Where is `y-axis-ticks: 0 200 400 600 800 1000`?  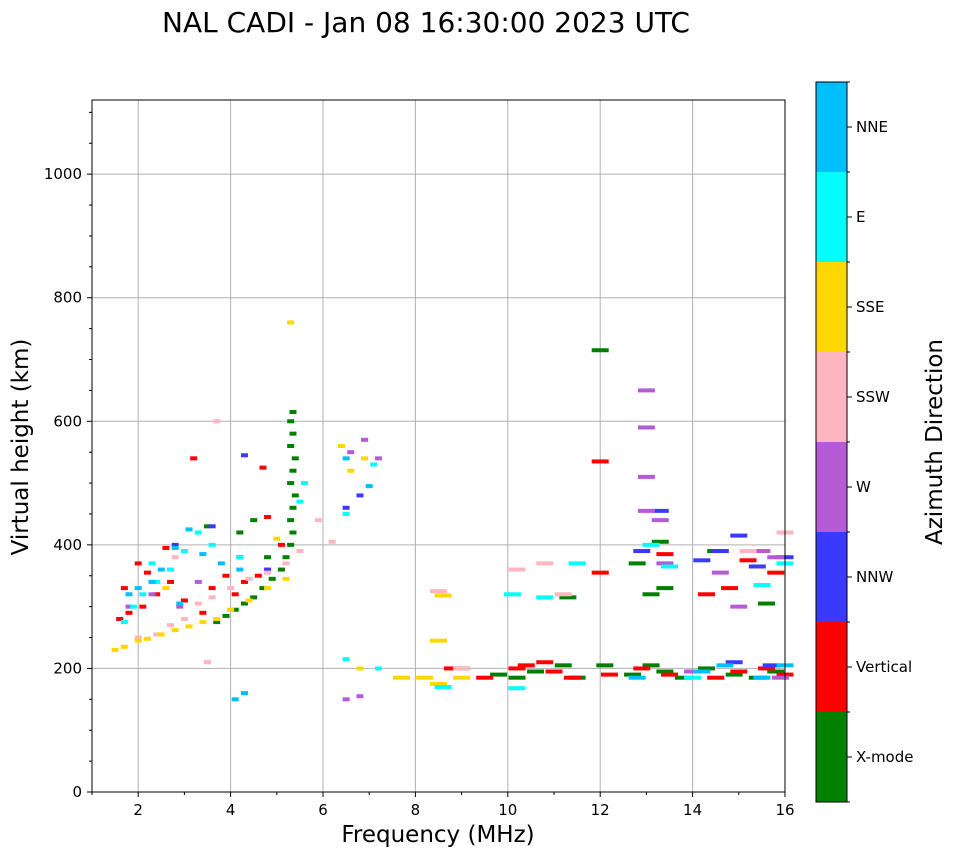 y-axis-ticks: 0 200 400 600 800 1000 is located at coordinates (68, 456).